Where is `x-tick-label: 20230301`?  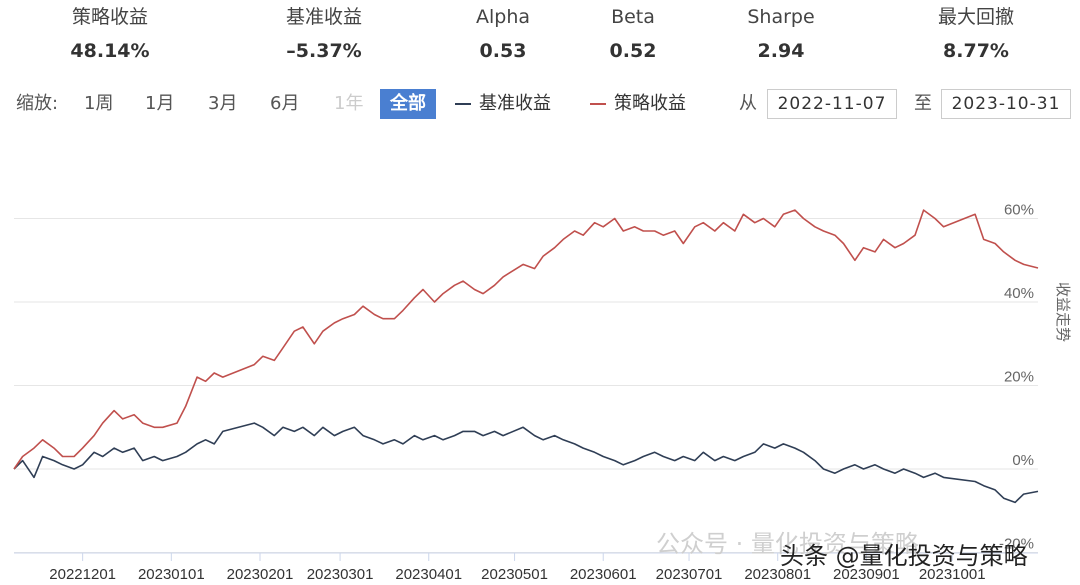 x-tick-label: 20230301 is located at coordinates (340, 574).